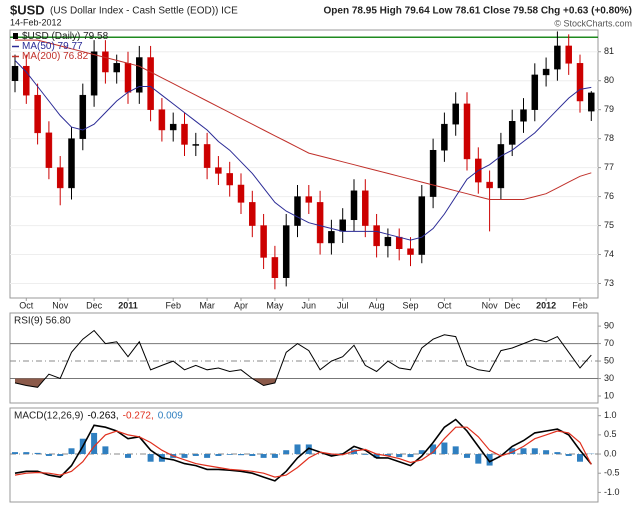 This screenshot has width=640, height=508. I want to click on panel-title: MACD(12,26,9), so click(48, 416).